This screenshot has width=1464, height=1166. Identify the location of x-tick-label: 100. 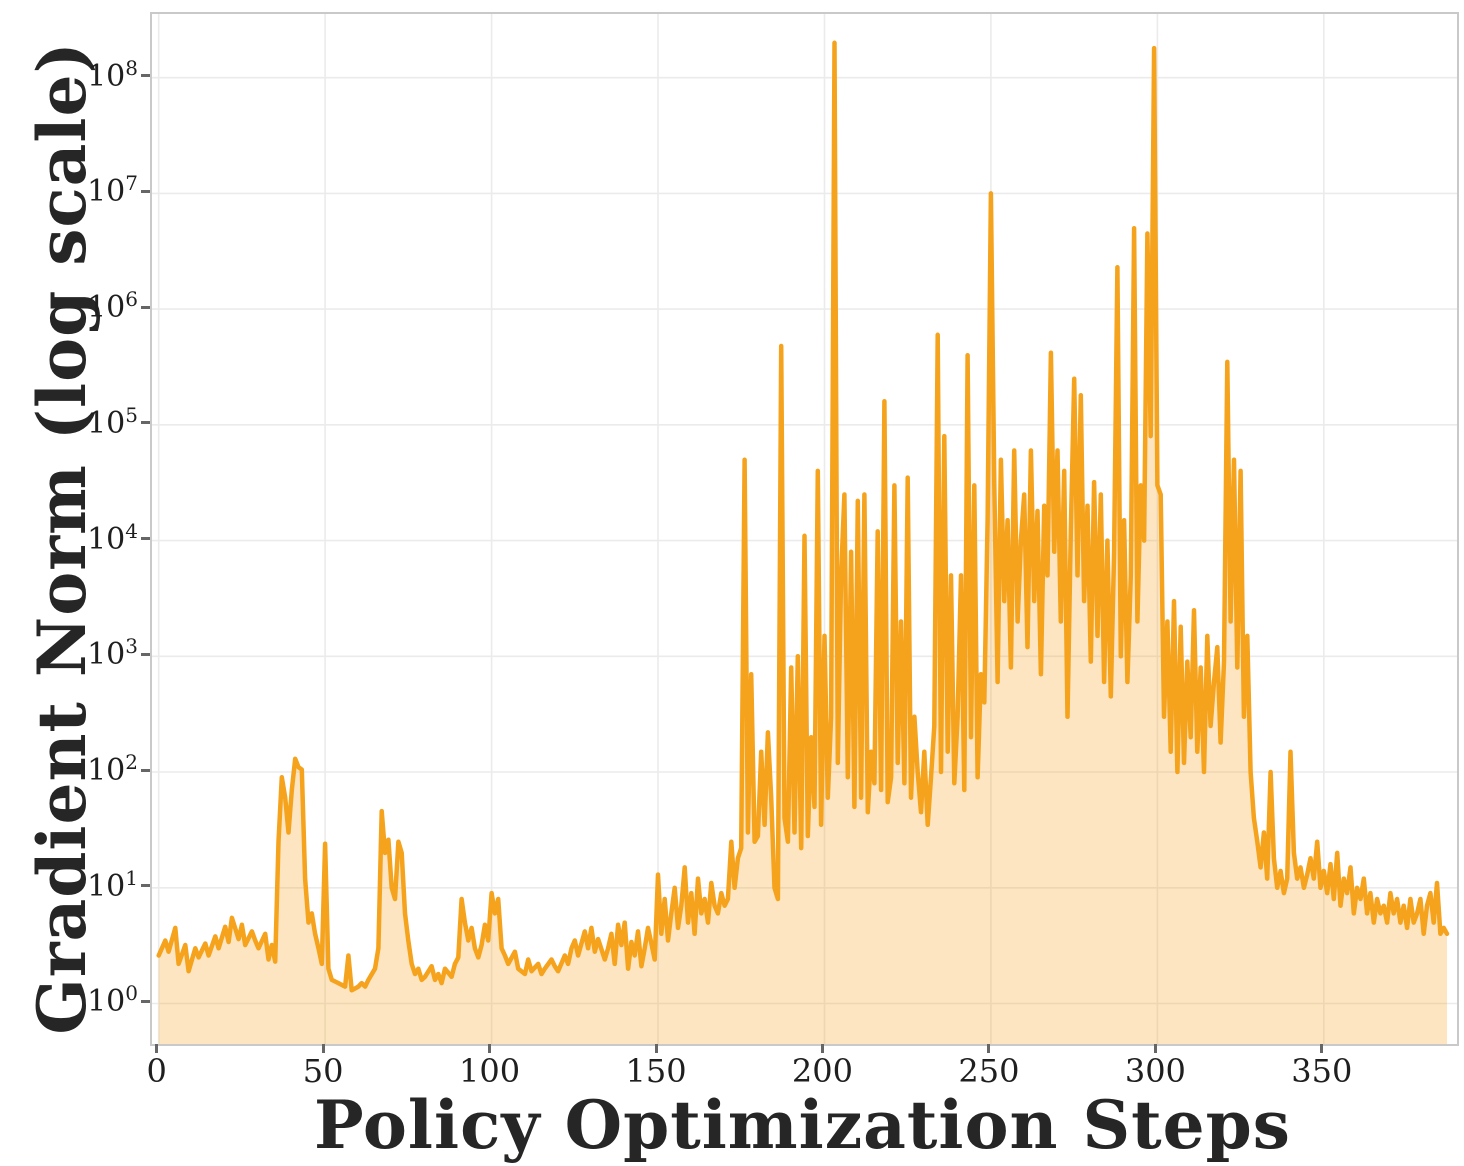
(490, 1071).